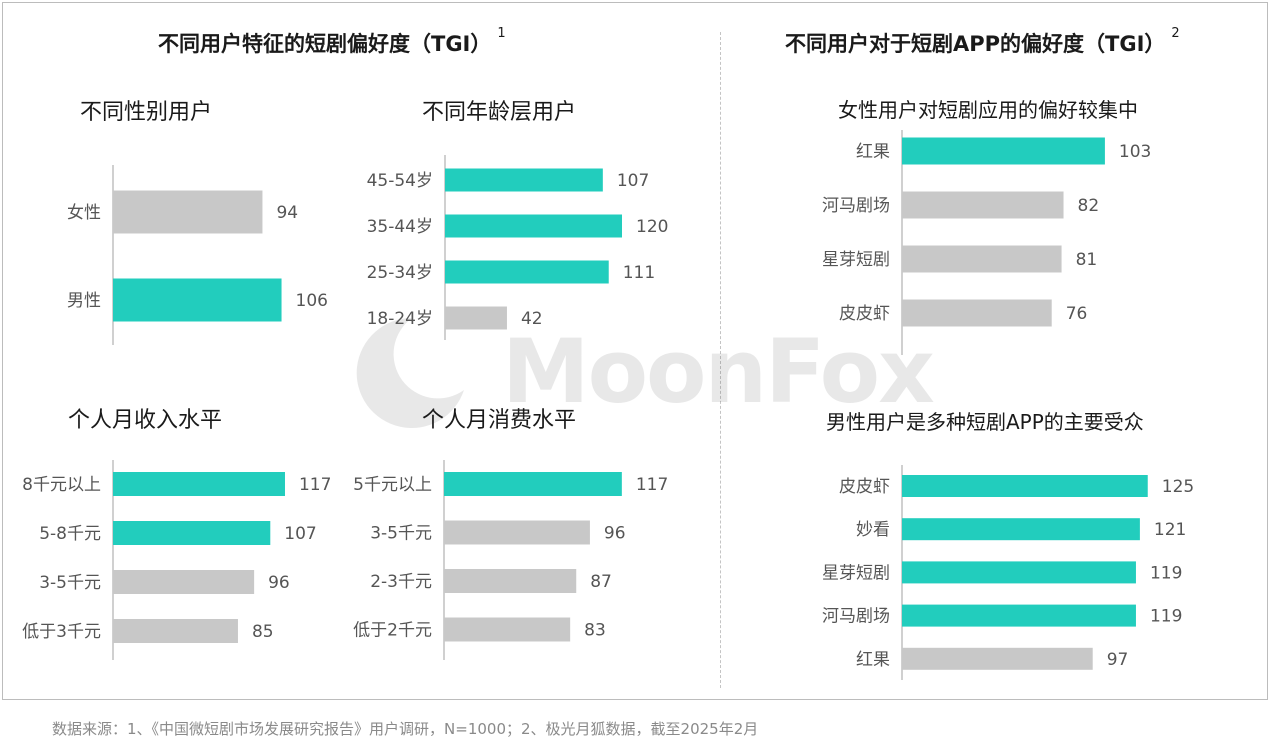 The width and height of the screenshot is (1280, 748). What do you see at coordinates (856, 206) in the screenshot?
I see `female_apps-category-label: 河马剧场` at bounding box center [856, 206].